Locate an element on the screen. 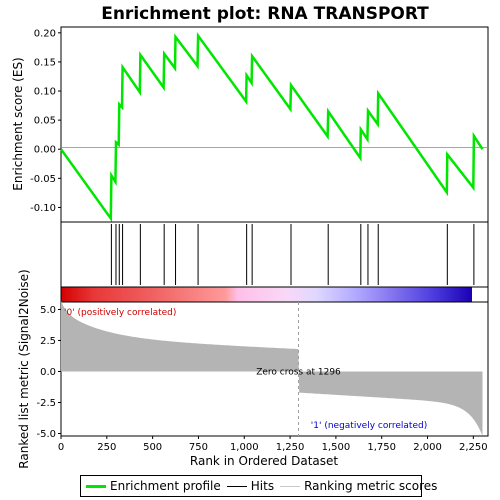  zero-cross-label: Zero cross at 1296 is located at coordinates (298, 372).